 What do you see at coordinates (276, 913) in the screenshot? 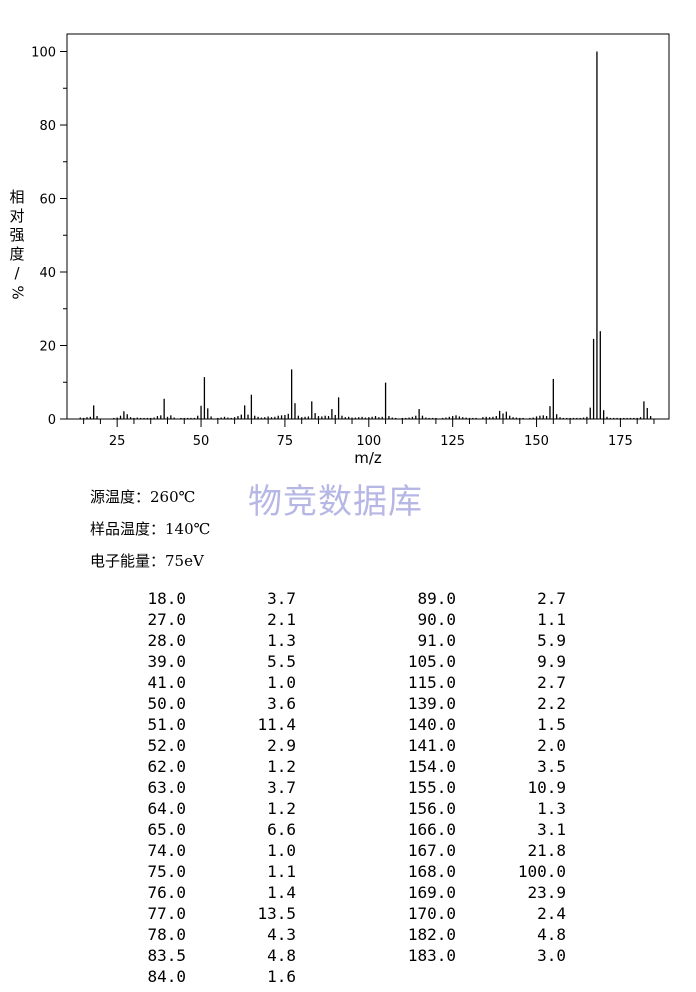
I see `peak-intensity: 13.5` at bounding box center [276, 913].